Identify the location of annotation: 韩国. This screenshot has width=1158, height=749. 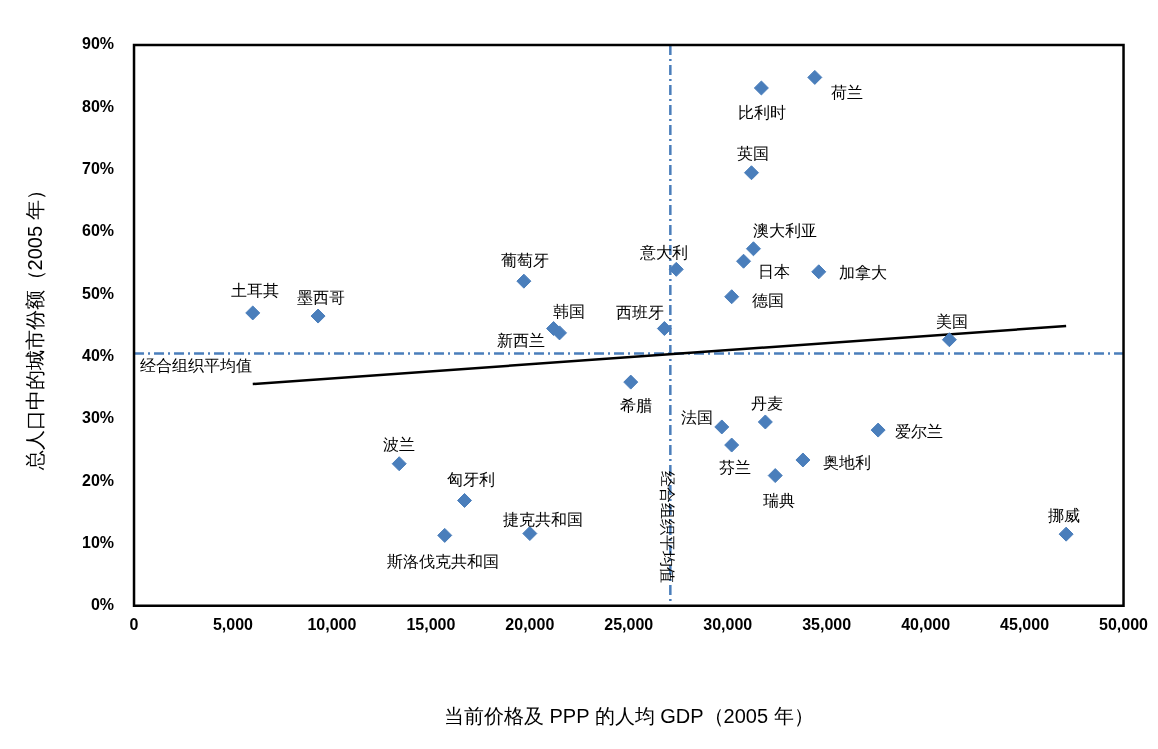
(568, 311).